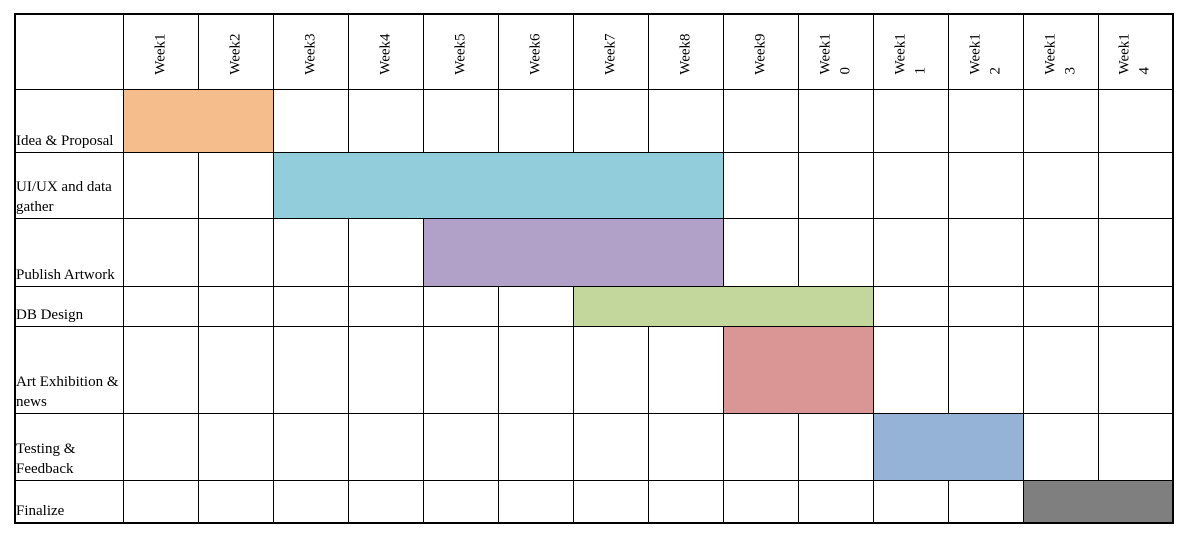  I want to click on week-header-label: Week4, so click(384, 54).